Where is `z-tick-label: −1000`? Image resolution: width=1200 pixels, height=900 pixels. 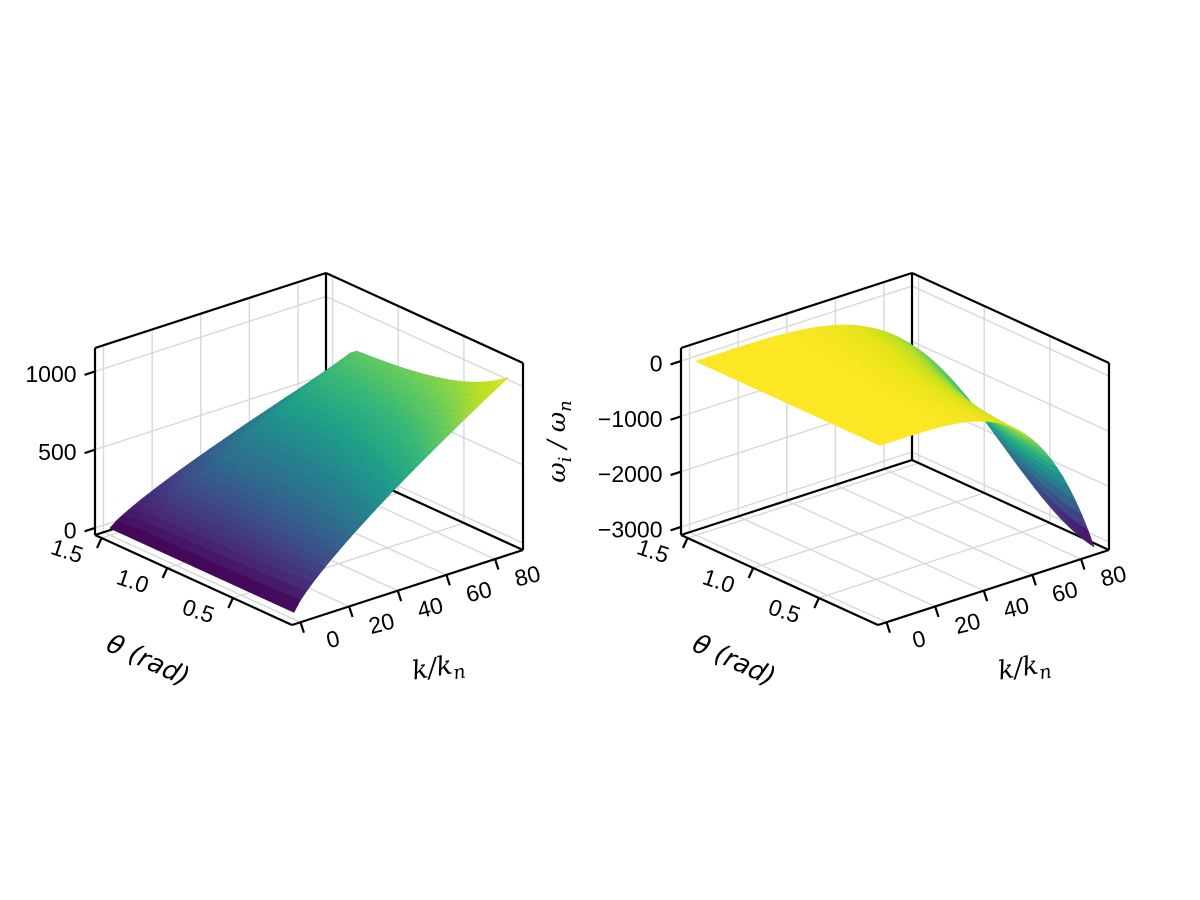
z-tick-label: −1000 is located at coordinates (630, 419).